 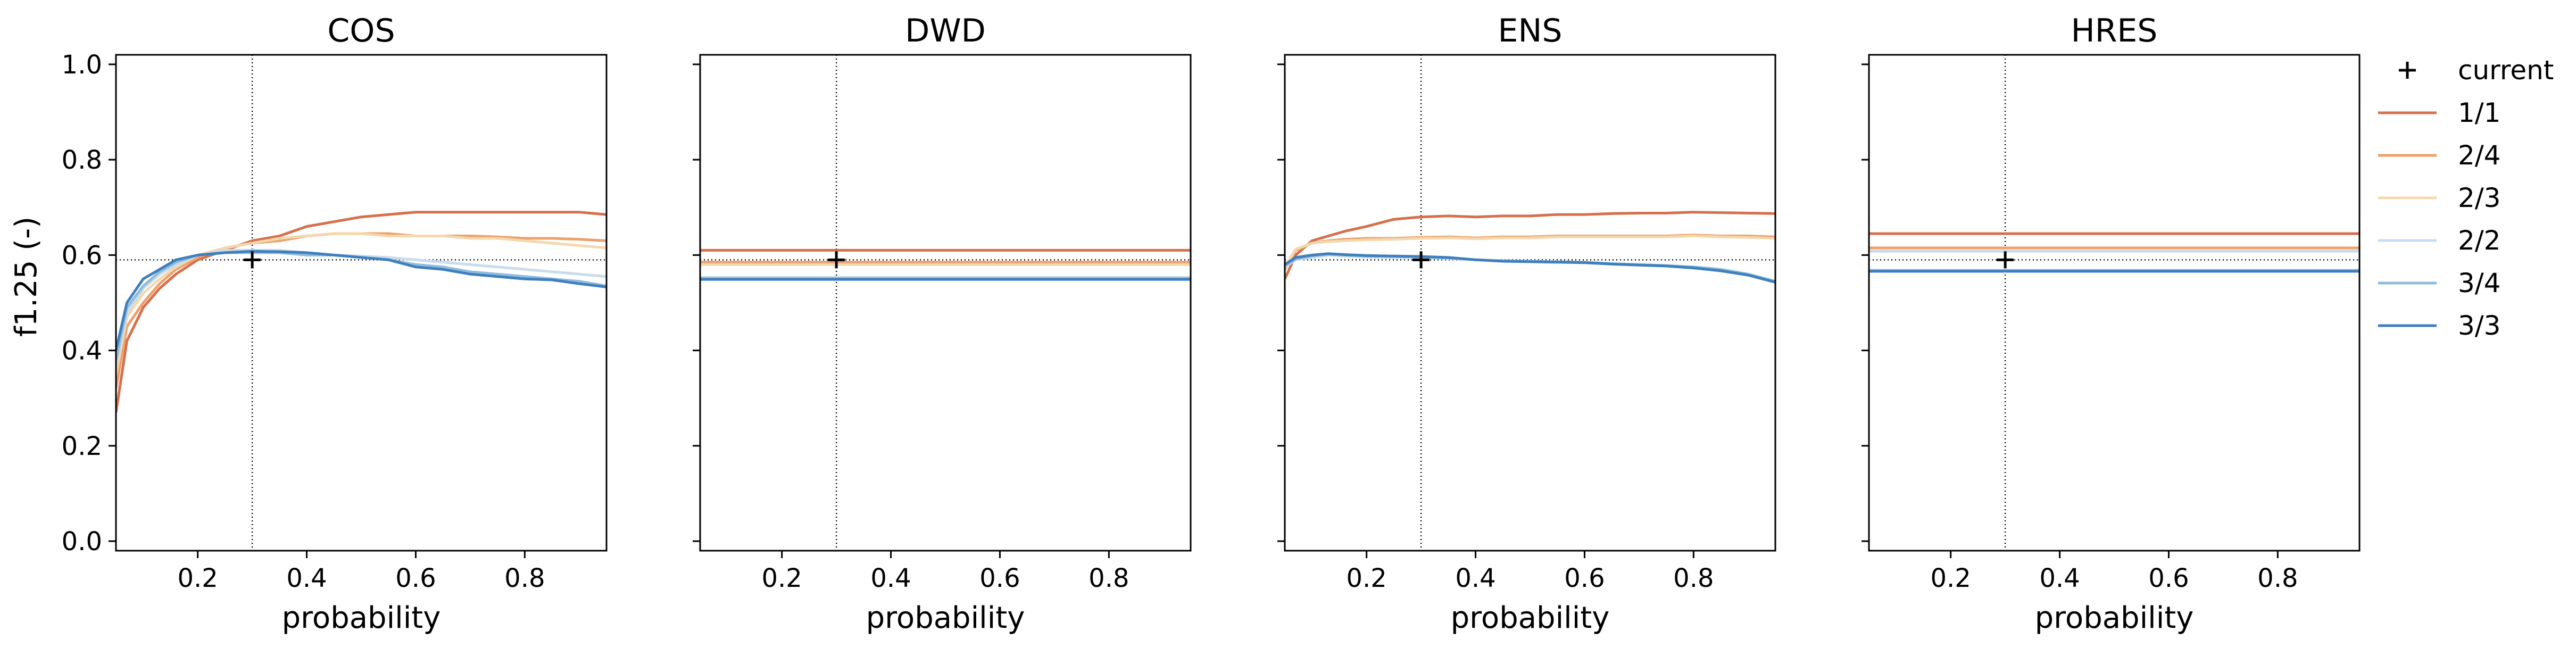 I want to click on x-axis-label-cos: probability, so click(x=361, y=618).